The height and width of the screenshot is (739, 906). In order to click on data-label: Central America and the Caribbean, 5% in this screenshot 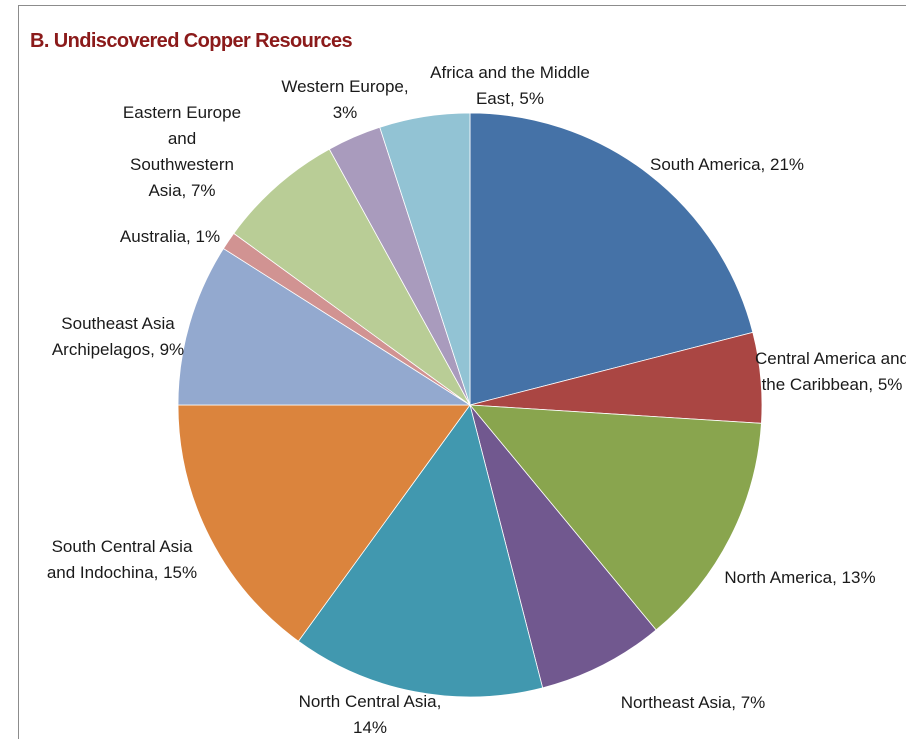, I will do `click(830, 371)`.